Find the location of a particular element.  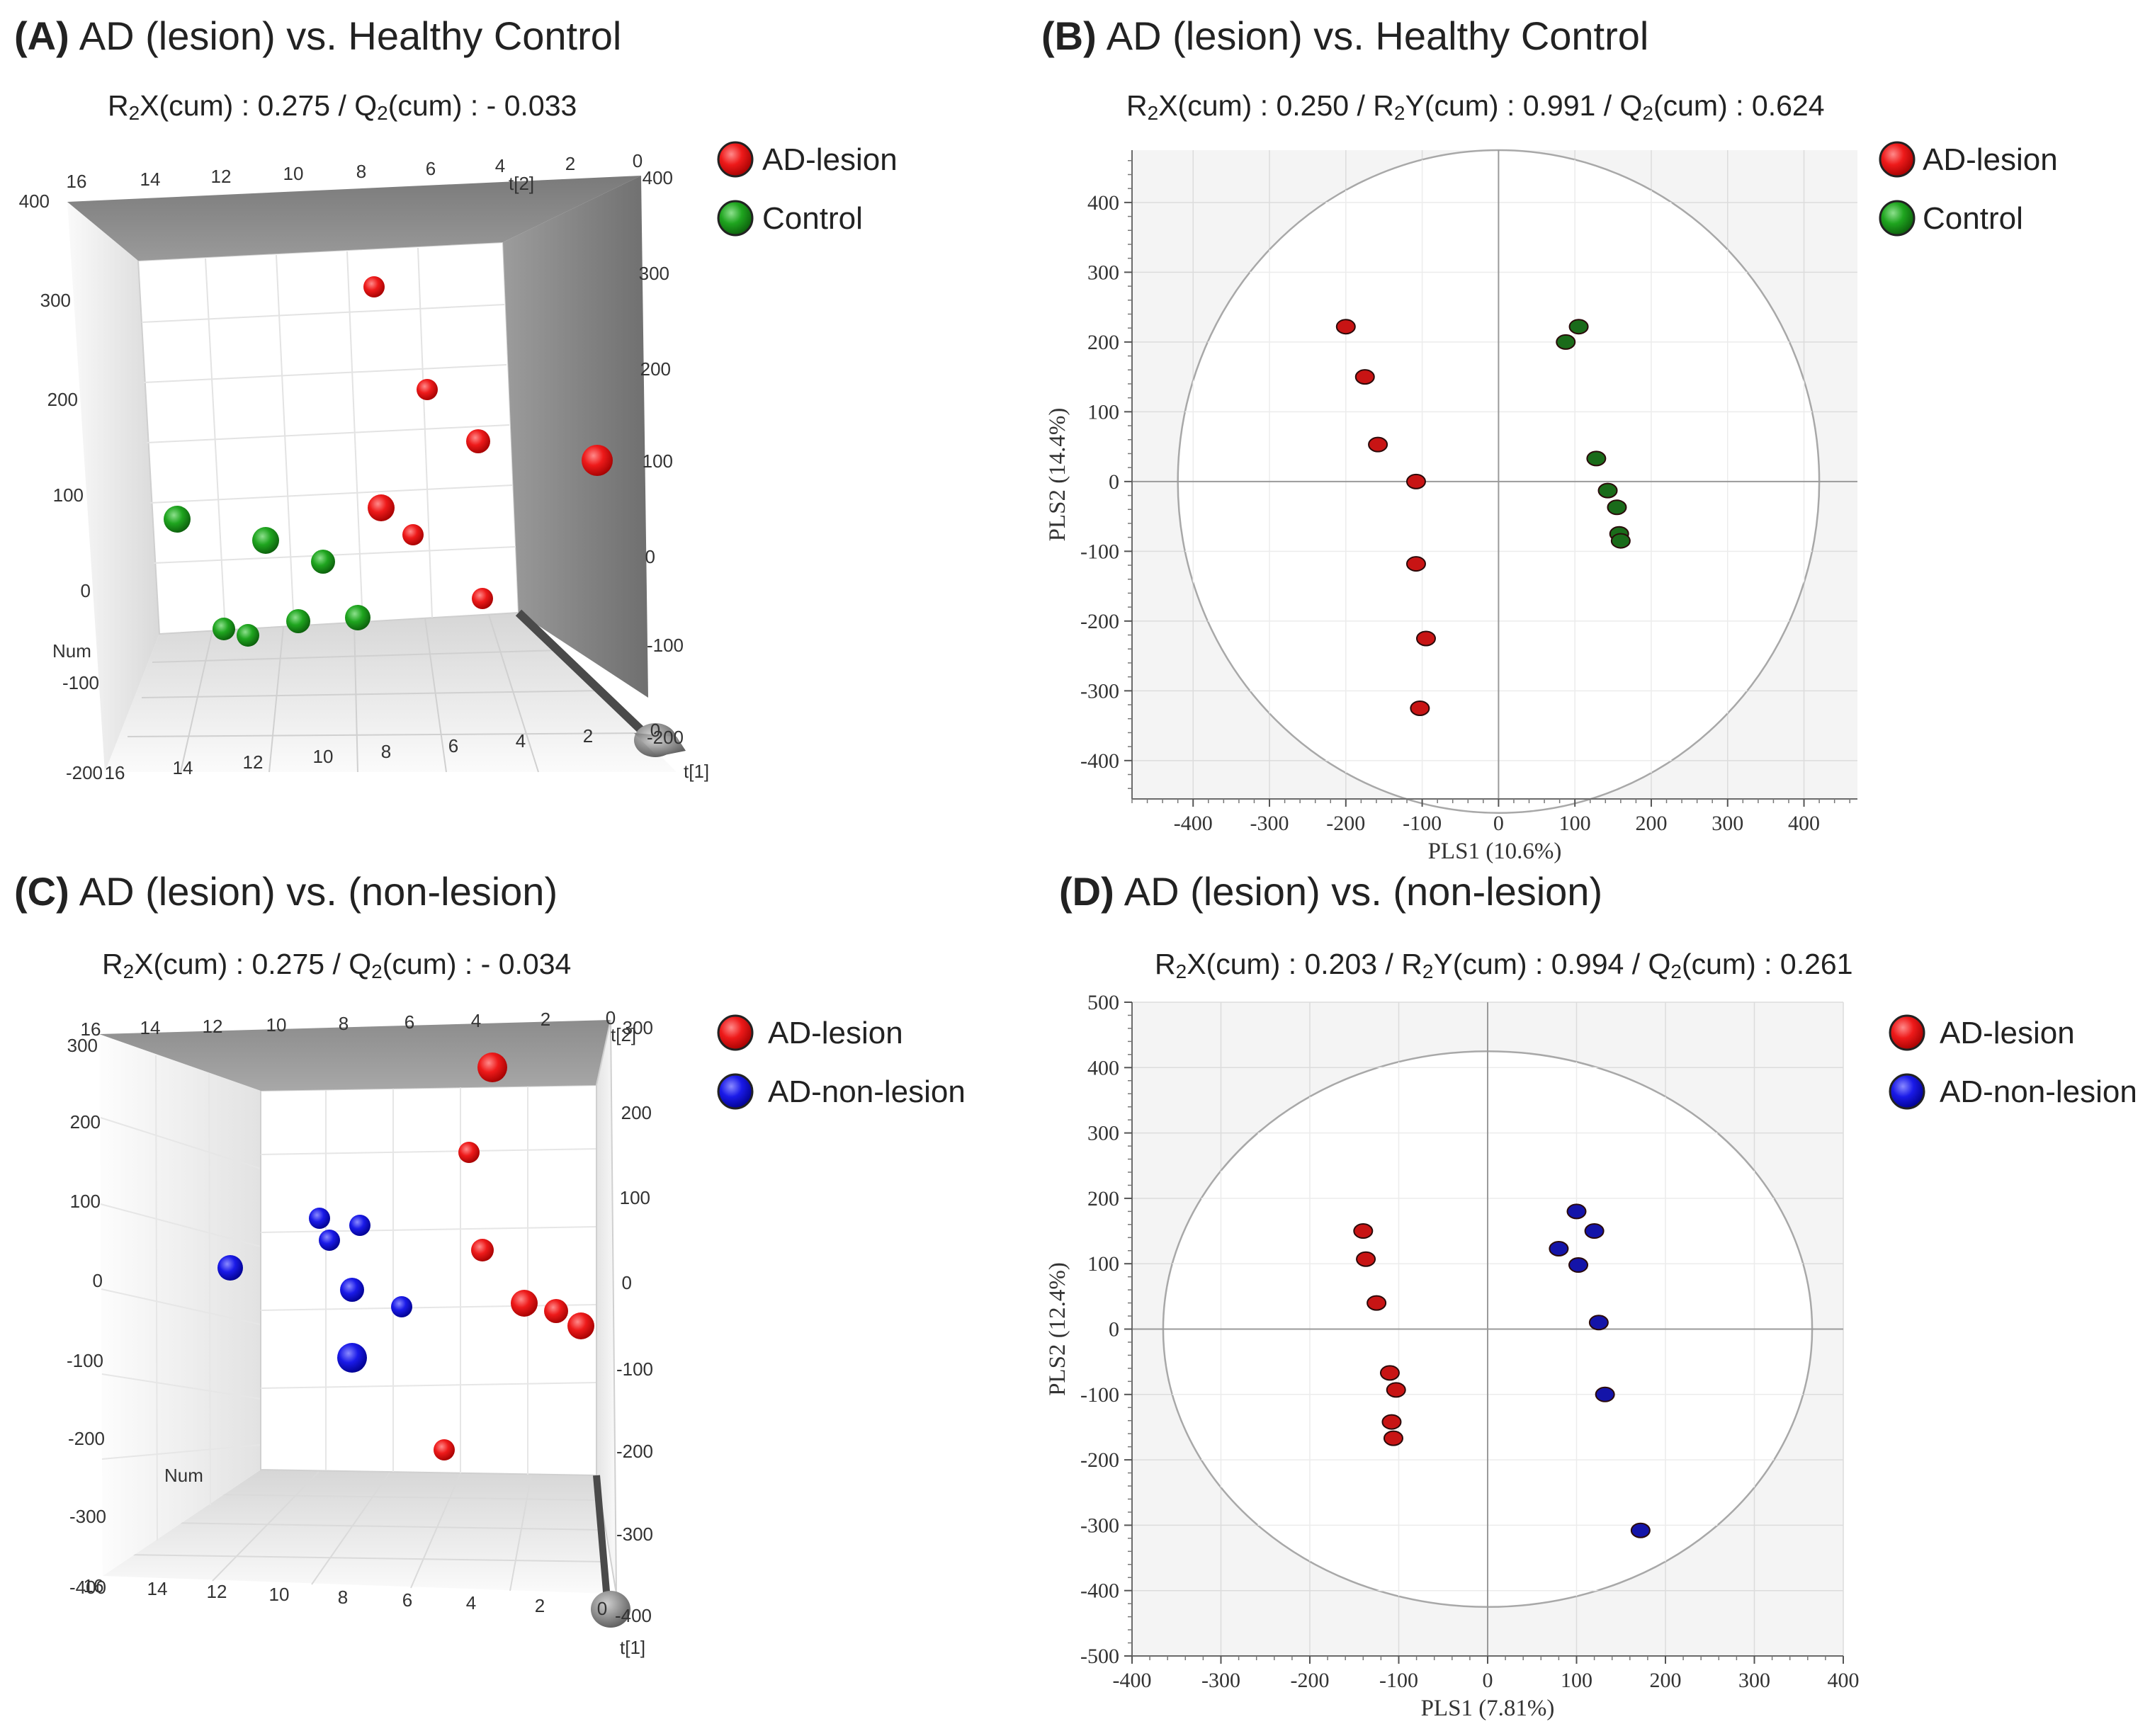

panel-b-letter: (B) is located at coordinates (1069, 36).